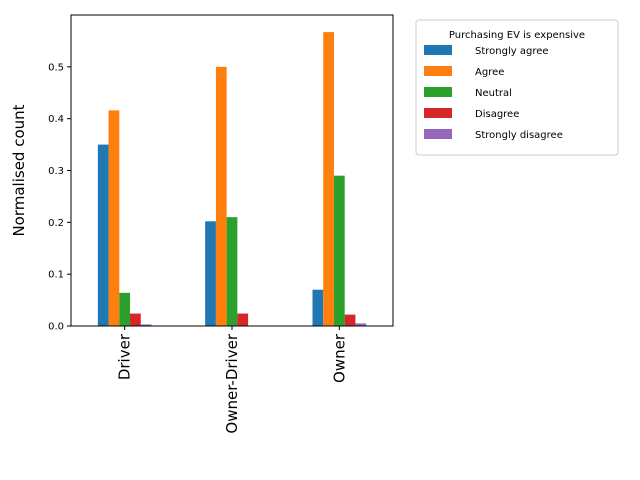  I want to click on bar-strongly-agree-owner-driver, so click(210, 273).